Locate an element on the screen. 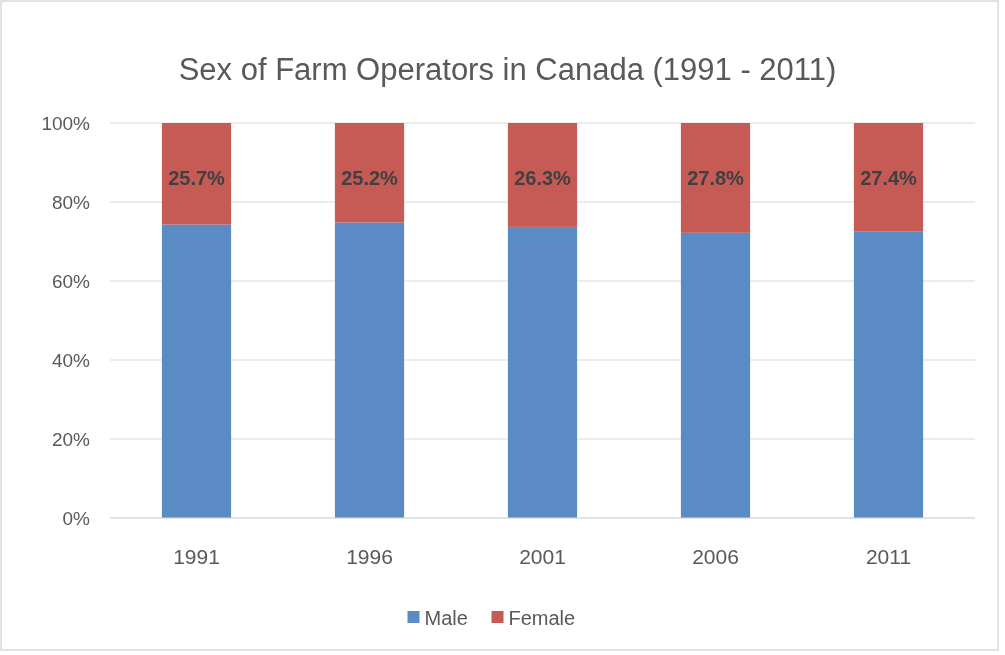  legend-label: Male is located at coordinates (446, 618).